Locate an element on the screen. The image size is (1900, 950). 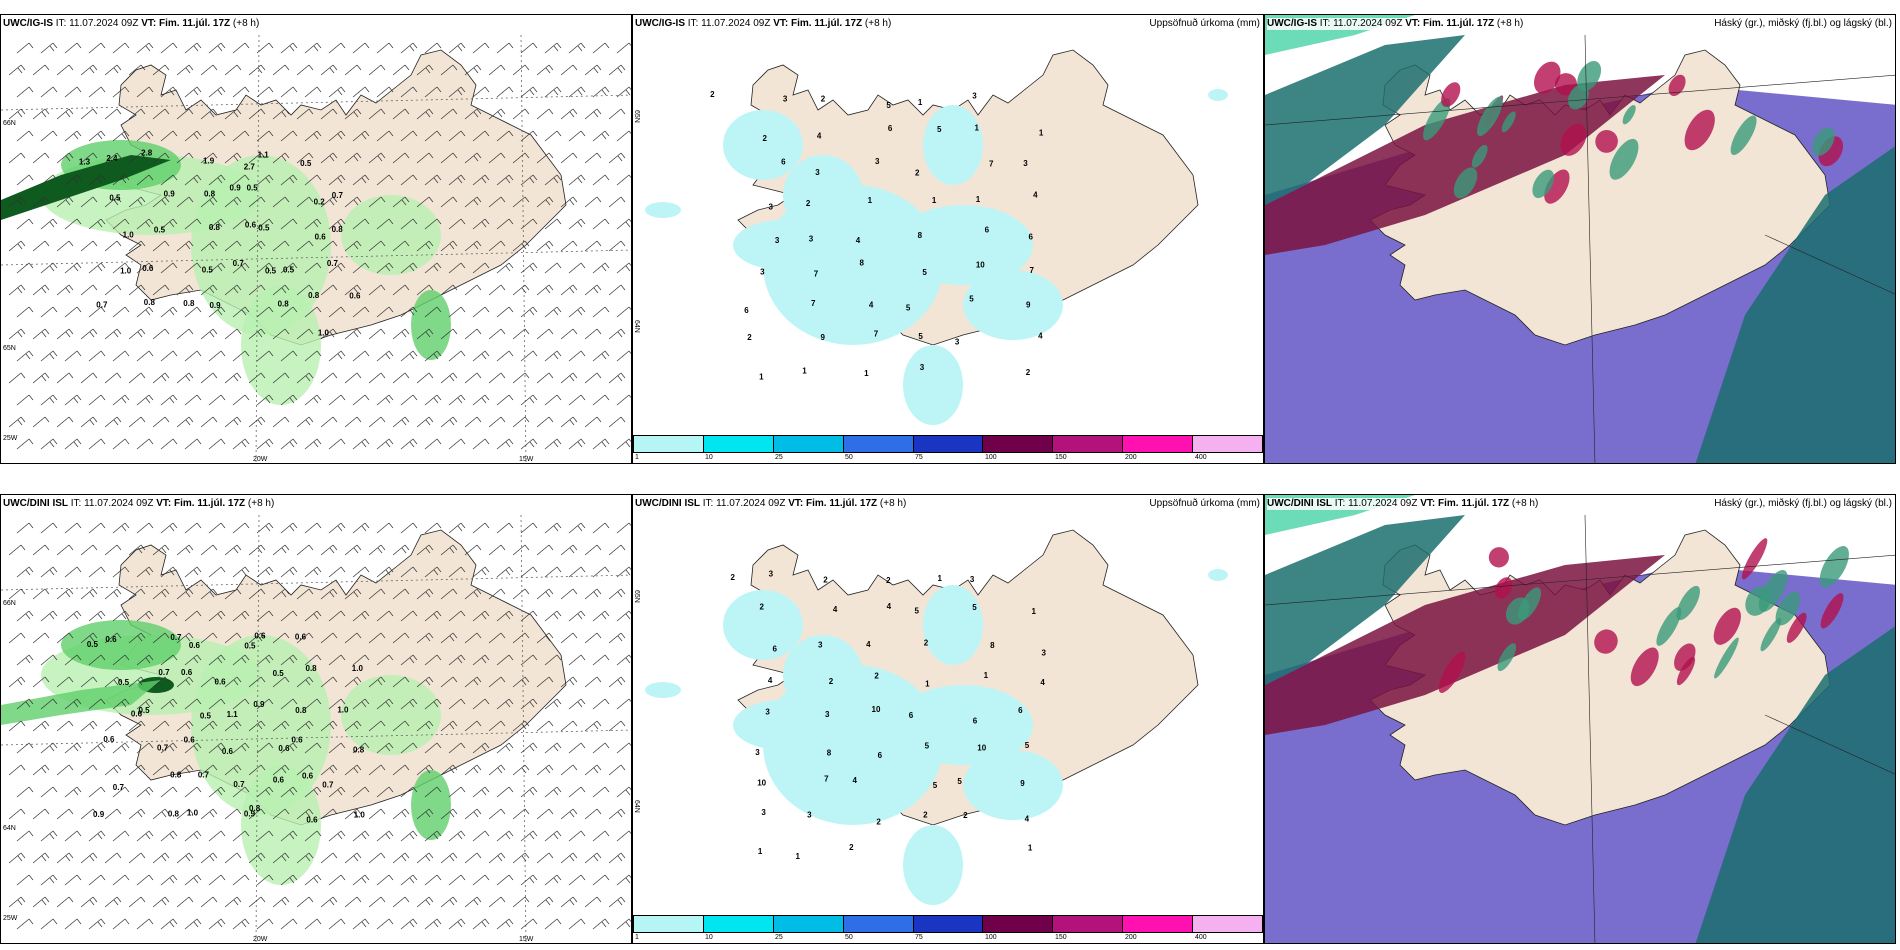
precip-title: Uppsöfnuð úrkoma (mm) is located at coordinates (1204, 503).